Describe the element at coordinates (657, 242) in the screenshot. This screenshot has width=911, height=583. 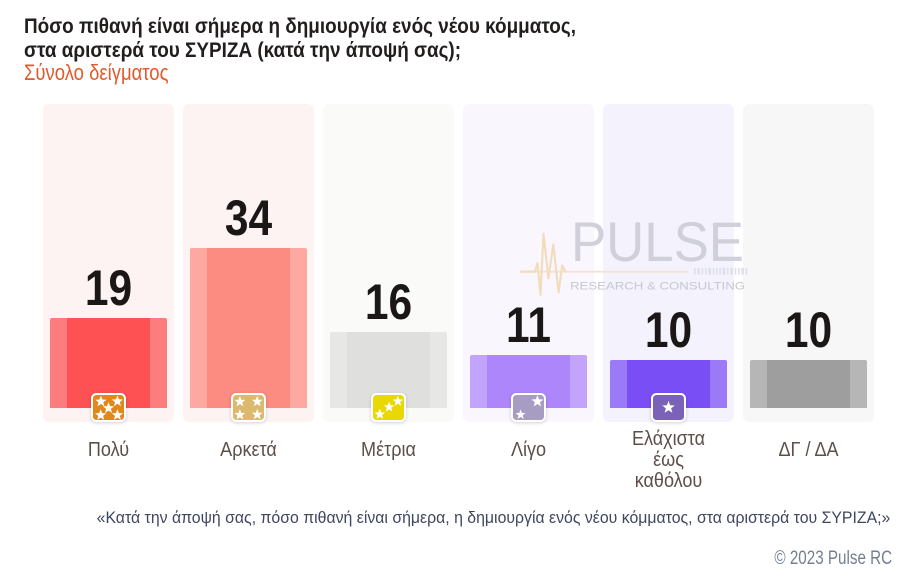
I see `svg-text: PULSE` at that location.